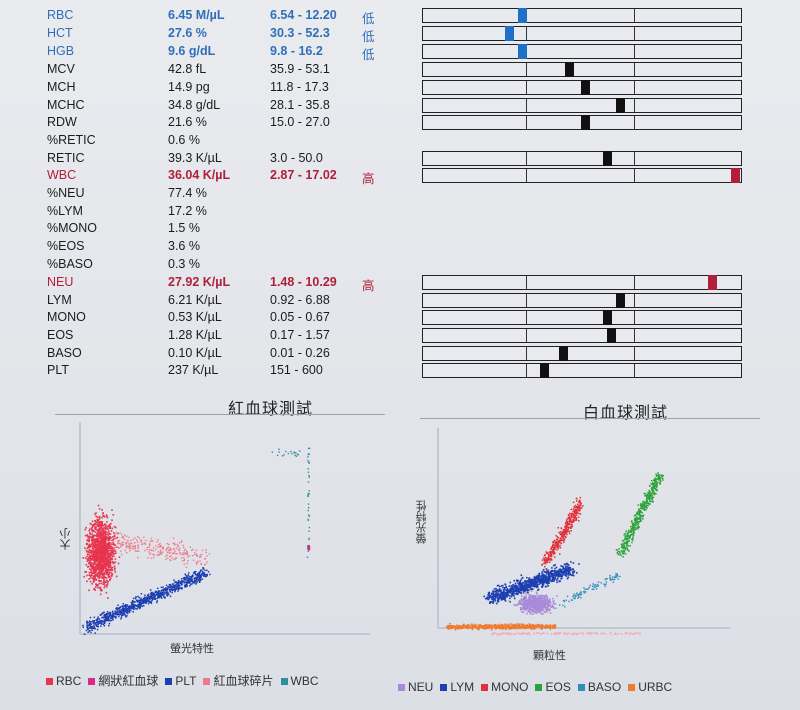 The height and width of the screenshot is (710, 800). I want to click on result-row-lym: LYM 6.21 K/µL 0.92 - 6.88, so click(200, 301).